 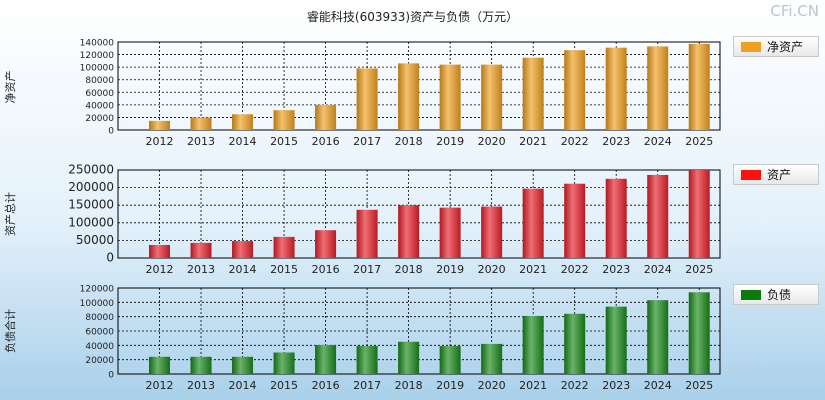 I want to click on legend-assets: 资产, so click(x=776, y=174).